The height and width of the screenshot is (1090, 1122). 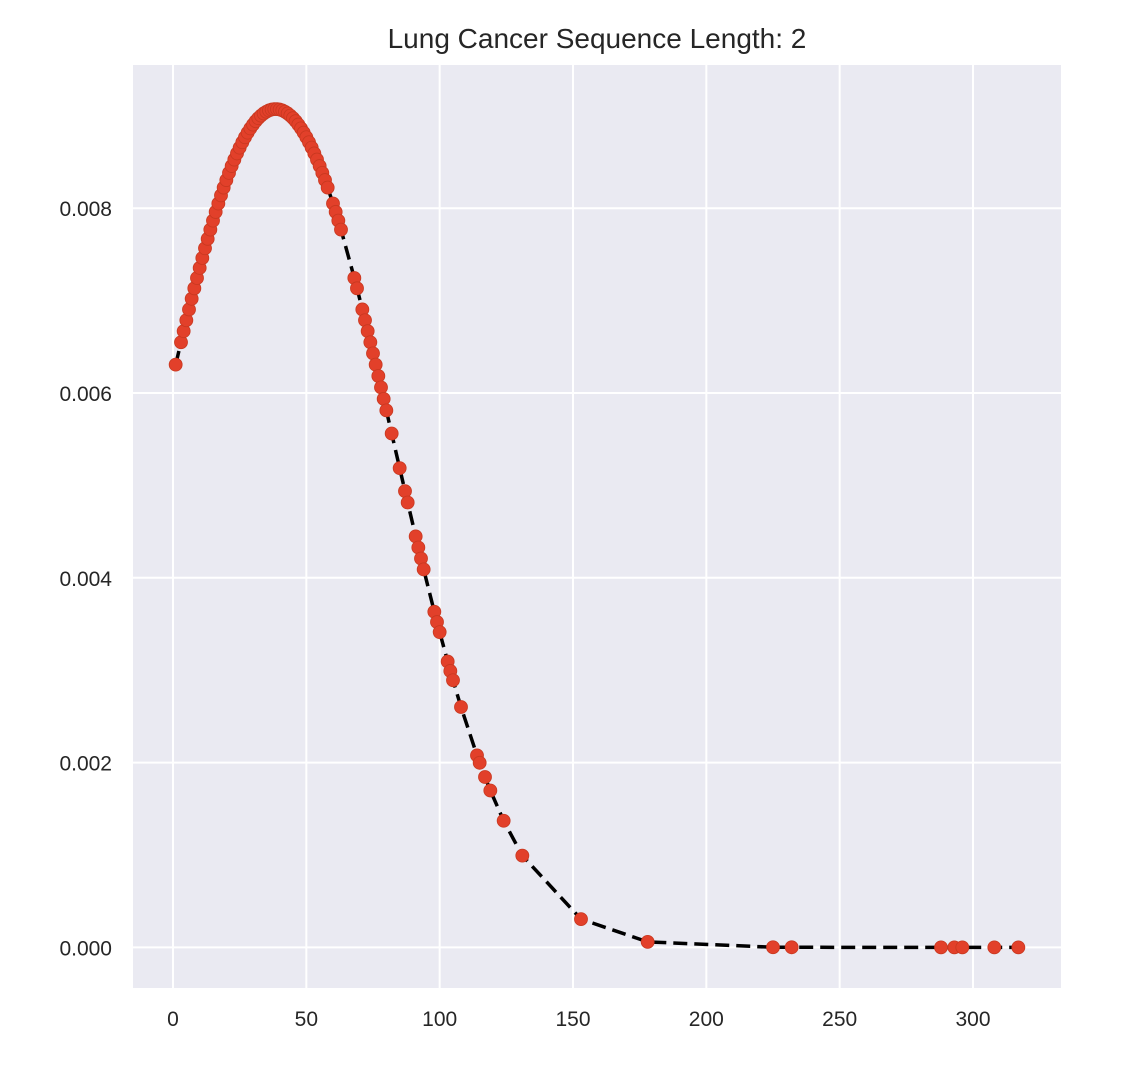 I want to click on y-axis-ticks: 0.000 0.002 0.004 0.006 0.008, so click(x=85, y=579).